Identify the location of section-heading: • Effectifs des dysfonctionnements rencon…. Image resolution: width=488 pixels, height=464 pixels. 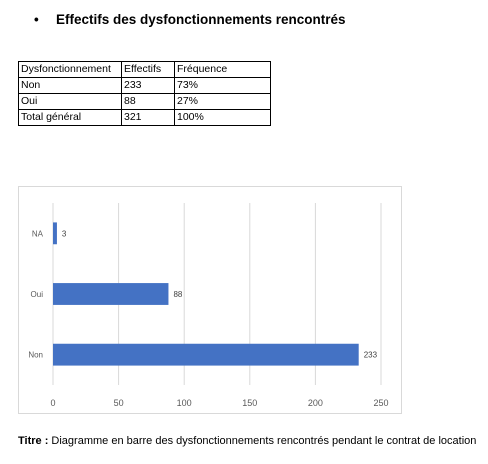
(190, 19).